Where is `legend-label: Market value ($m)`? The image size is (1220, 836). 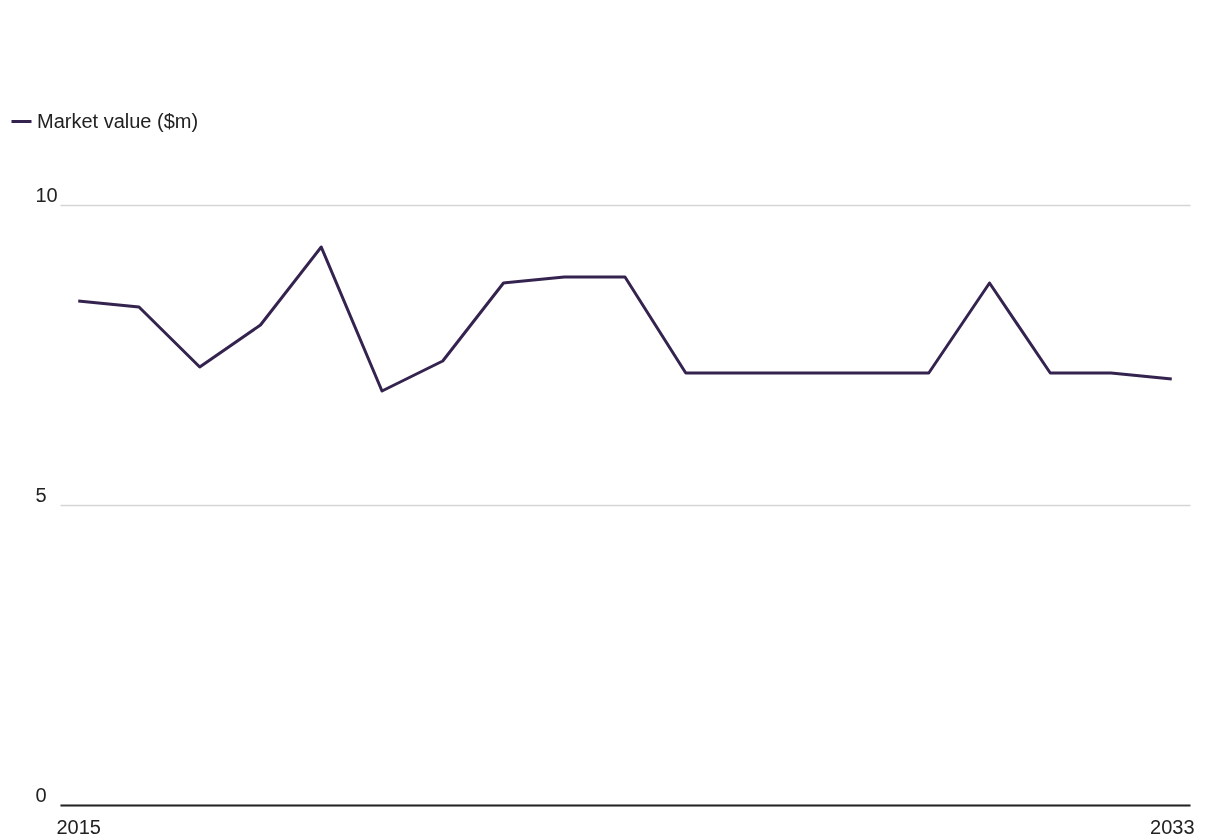 legend-label: Market value ($m) is located at coordinates (118, 120).